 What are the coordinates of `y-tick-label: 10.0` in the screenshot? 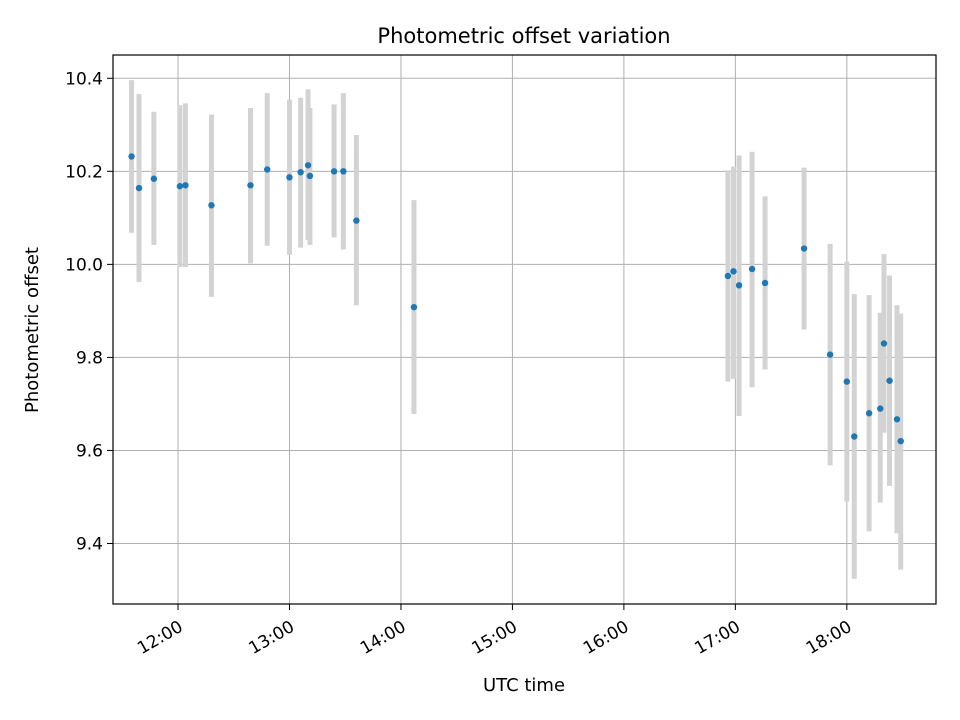 It's located at (84, 265).